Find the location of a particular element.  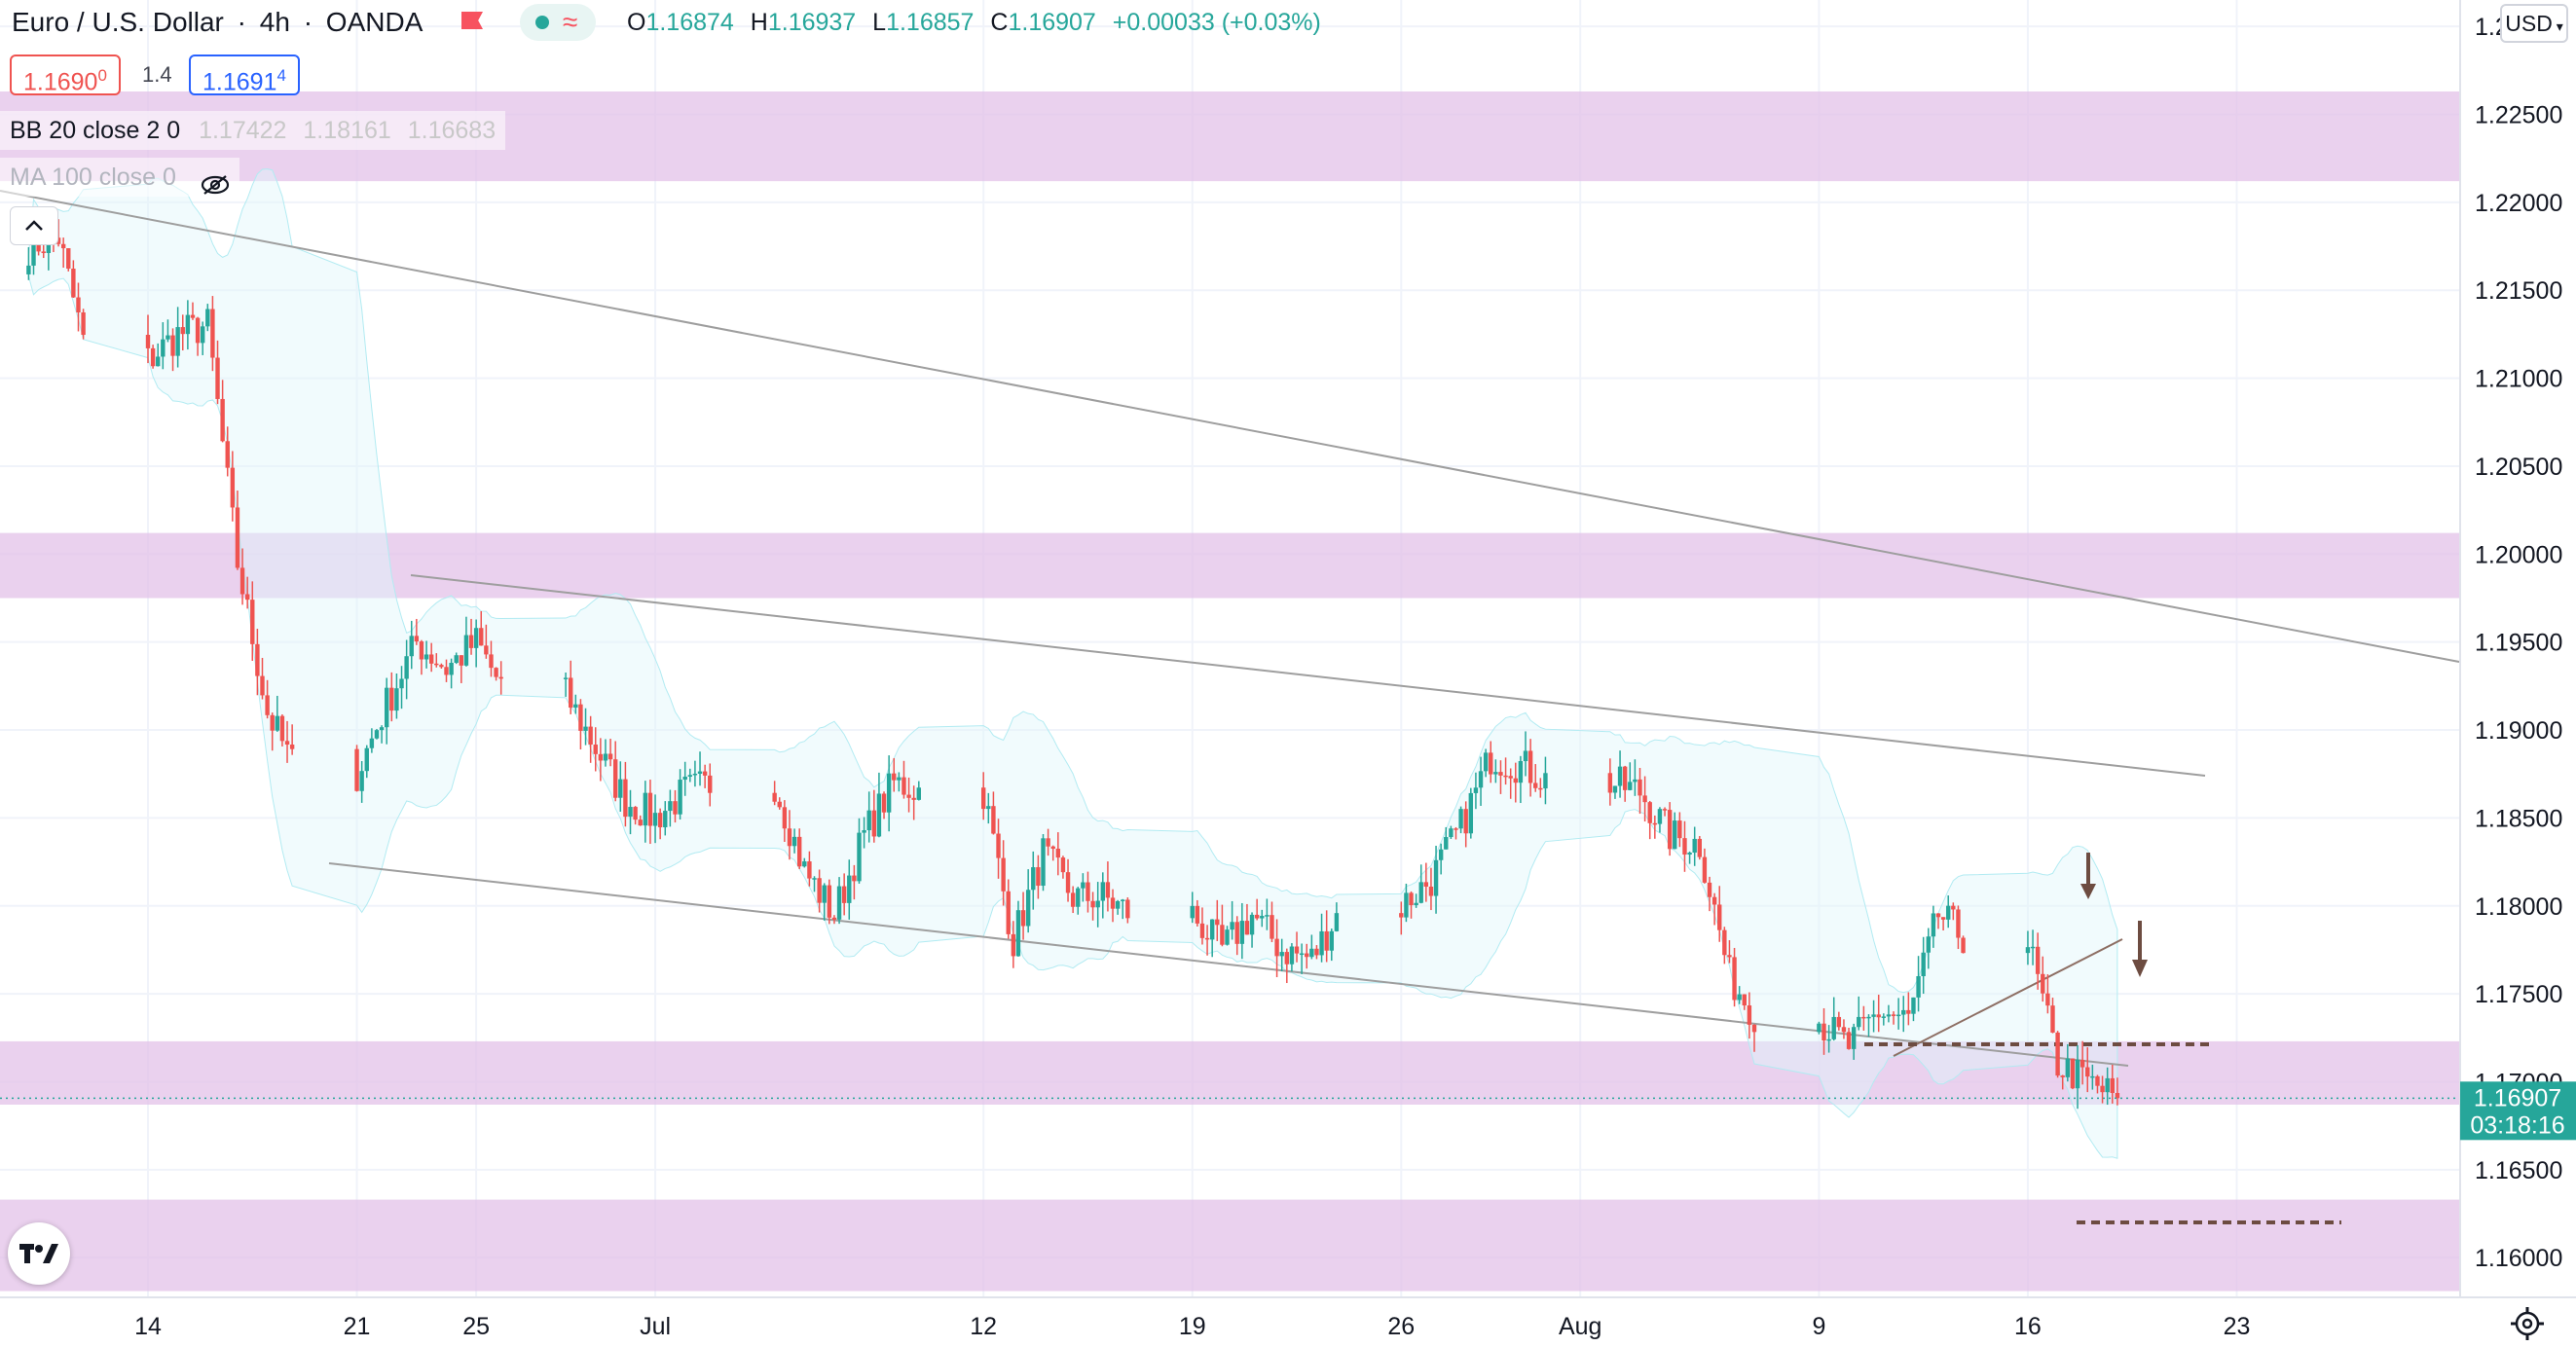

time-tick-label: Jul is located at coordinates (655, 1327).